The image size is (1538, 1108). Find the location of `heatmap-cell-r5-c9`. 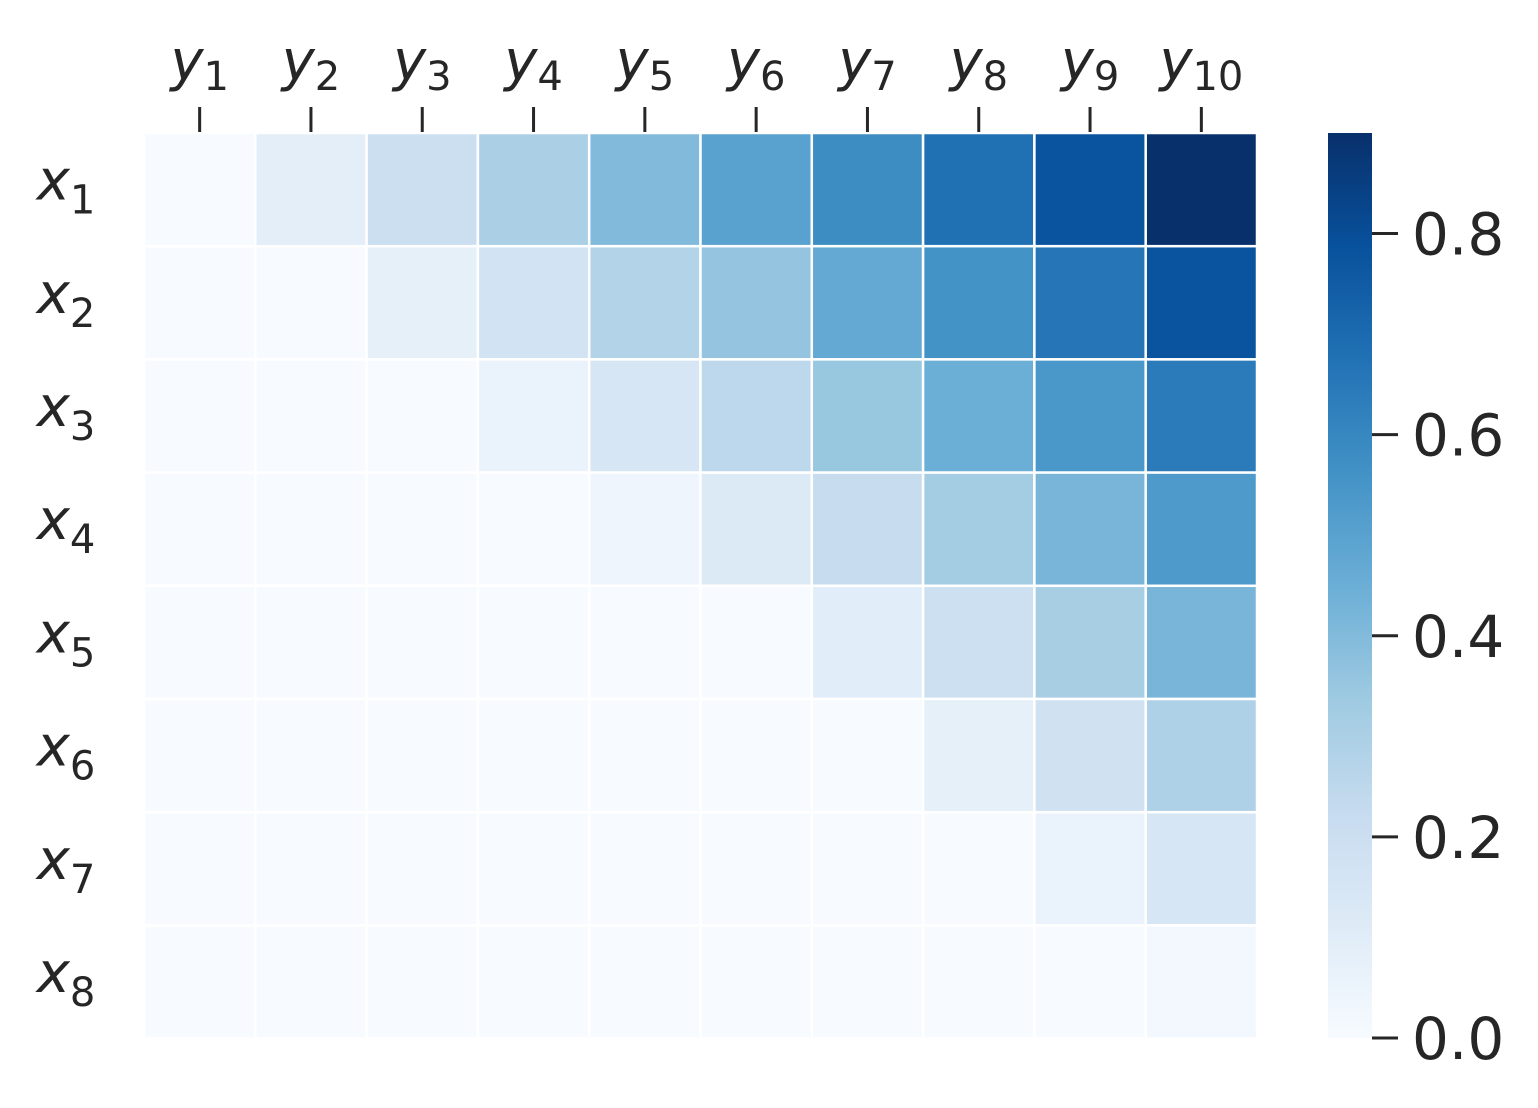

heatmap-cell-r5-c9 is located at coordinates (1090, 642).